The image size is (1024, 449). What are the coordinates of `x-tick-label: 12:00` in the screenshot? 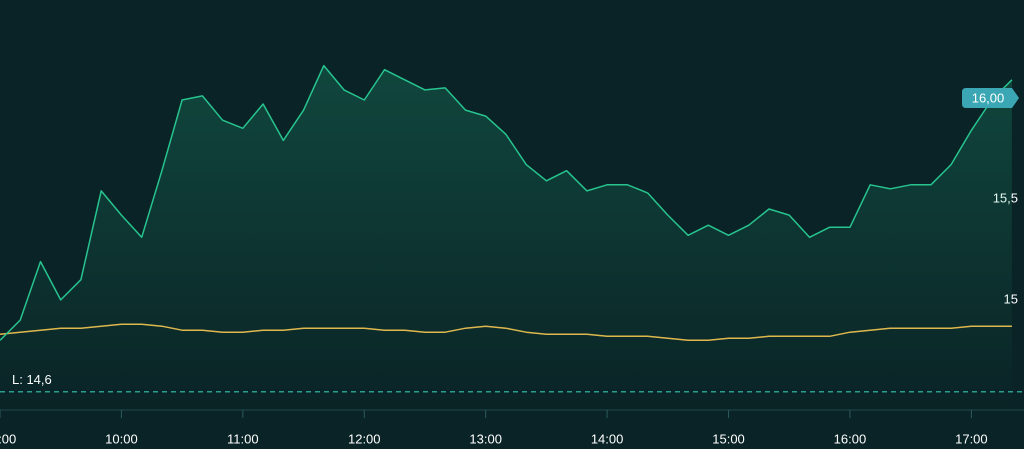 It's located at (364, 438).